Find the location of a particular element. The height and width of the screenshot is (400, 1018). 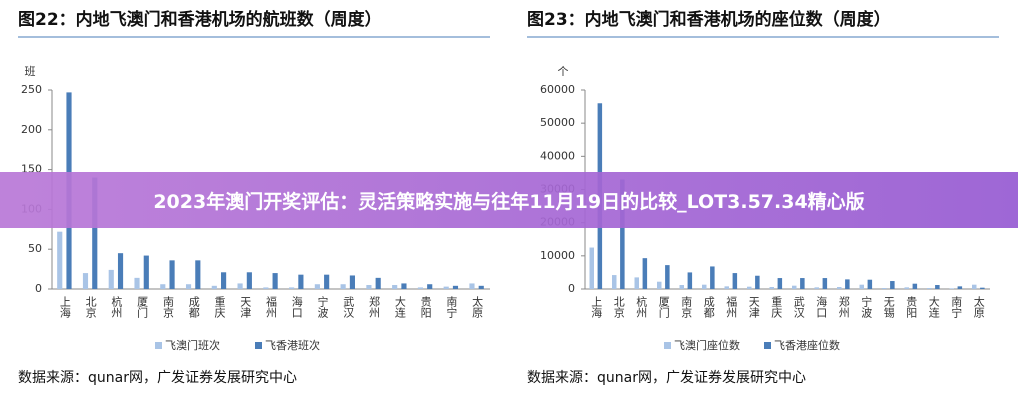

y-tick-label: 10000 is located at coordinates (557, 255).